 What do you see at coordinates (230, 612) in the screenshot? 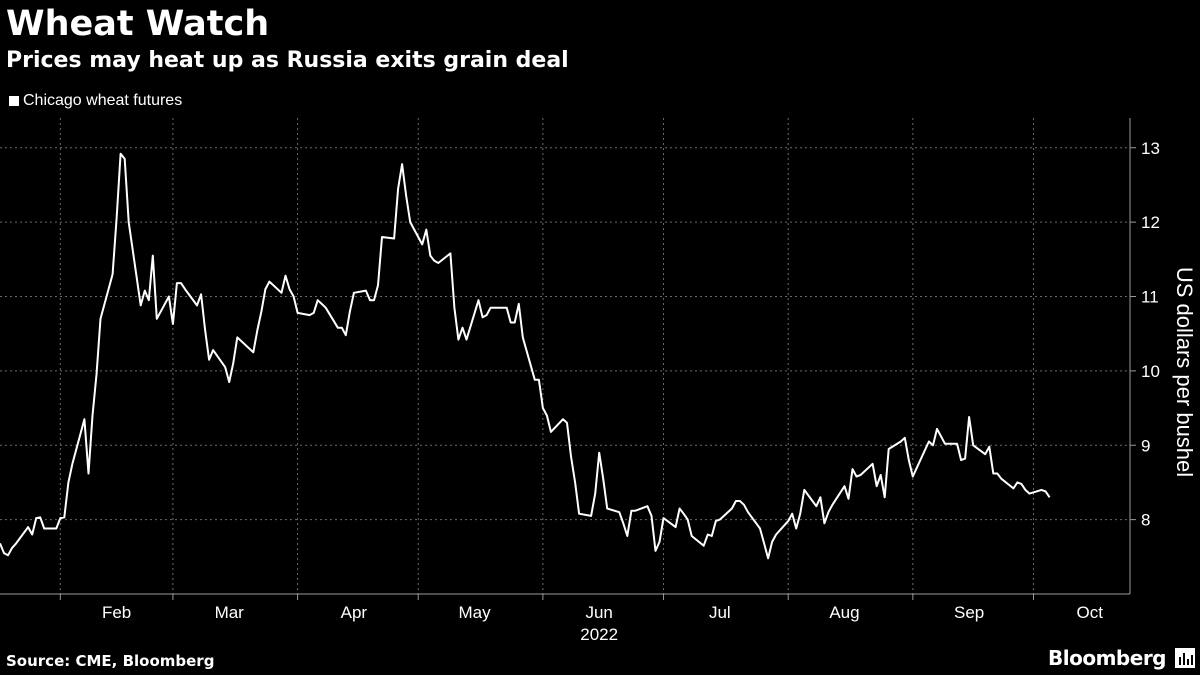
I see `x-tick-label: Mar` at bounding box center [230, 612].